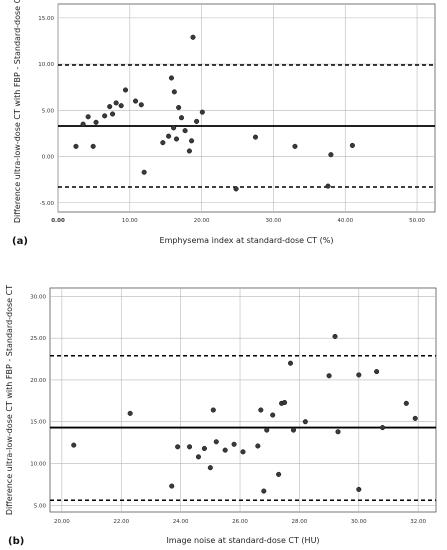 Image resolution: width=447 pixels, height=550 pixels. I want to click on x-tick-label: 40.00, so click(345, 221).